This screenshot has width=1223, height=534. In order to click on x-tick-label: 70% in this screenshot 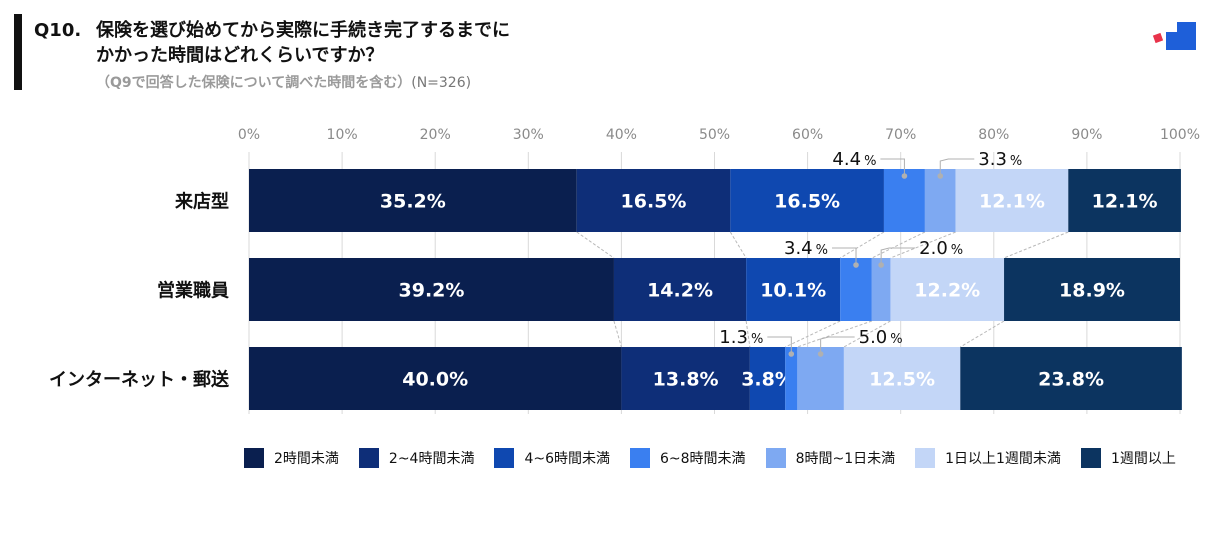, I will do `click(900, 135)`.